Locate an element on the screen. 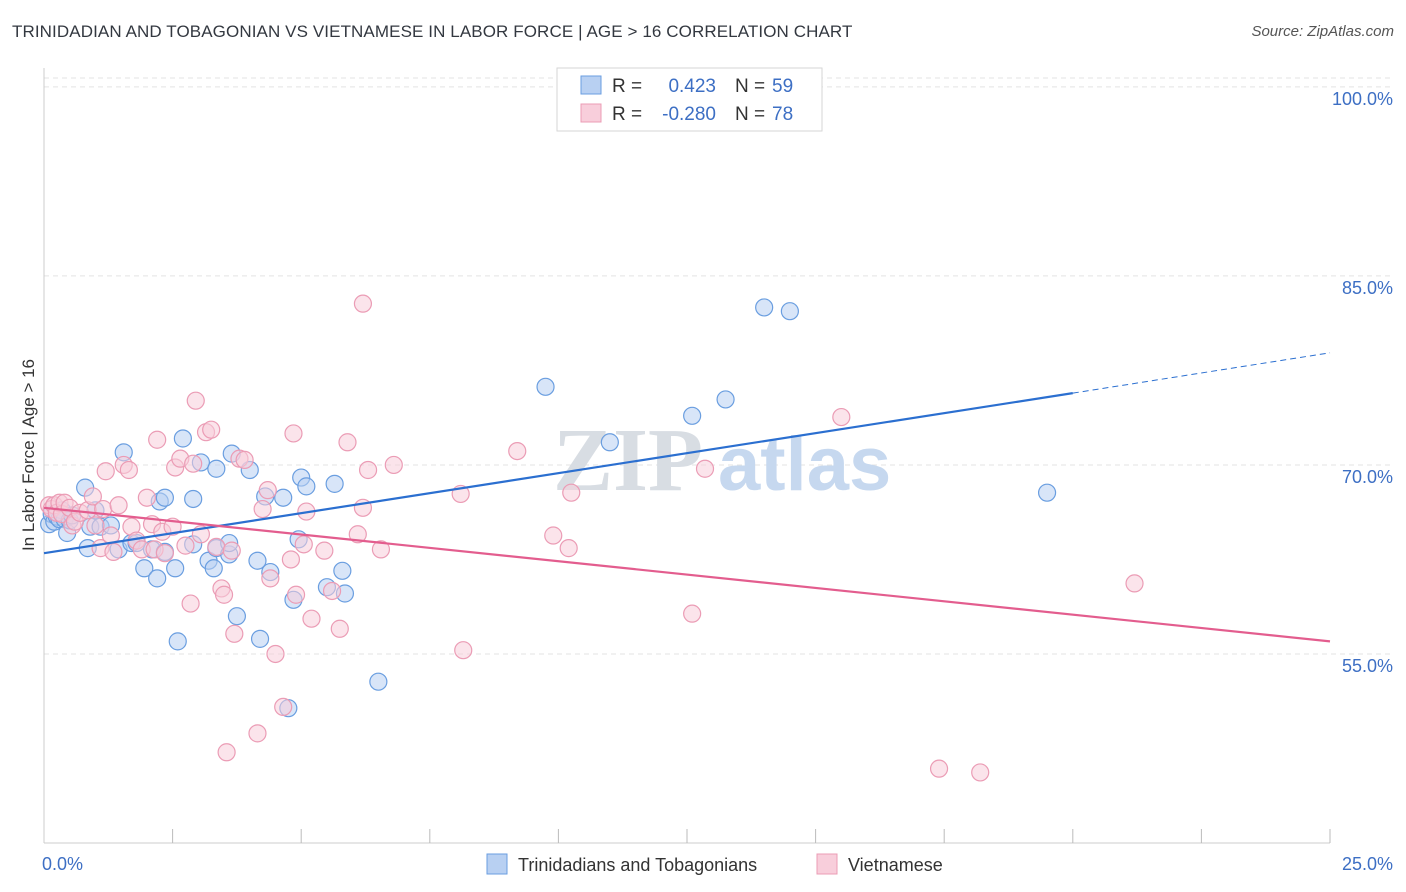 This screenshot has height=892, width=1406. stats-swatch-trinidadian is located at coordinates (591, 85).